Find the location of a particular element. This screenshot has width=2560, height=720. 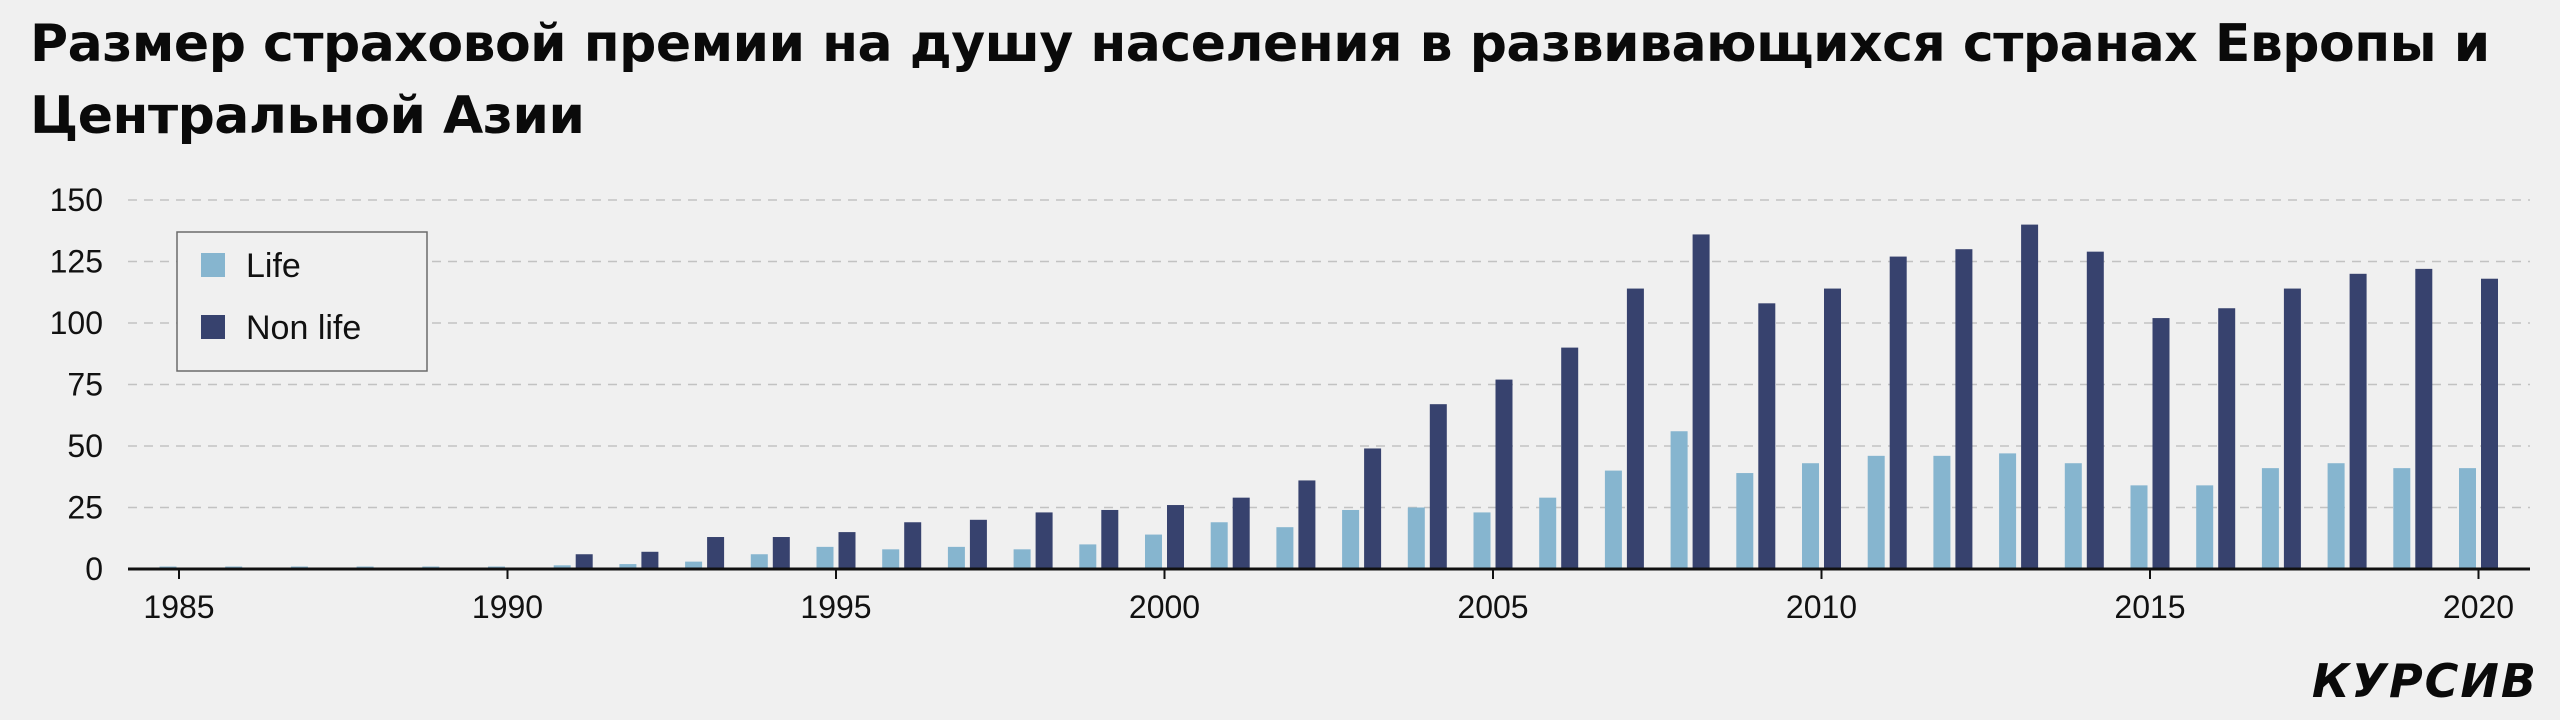

bar-life-2016 is located at coordinates (2205, 527).